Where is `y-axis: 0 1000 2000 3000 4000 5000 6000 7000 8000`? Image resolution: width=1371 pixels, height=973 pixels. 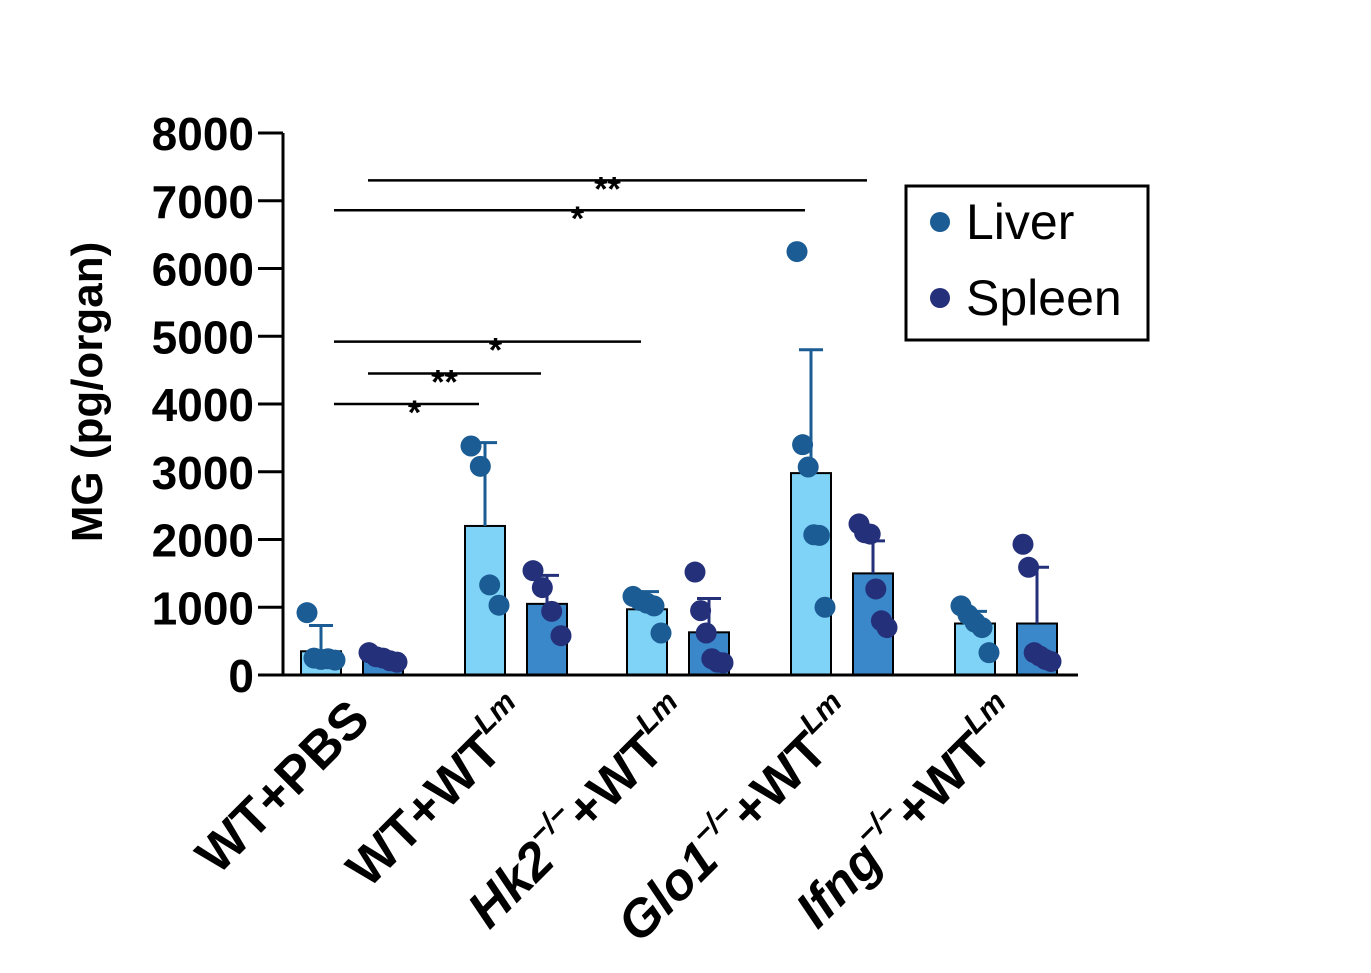
y-axis: 0 1000 2000 3000 4000 5000 6000 7000 8000 is located at coordinates (218, 405).